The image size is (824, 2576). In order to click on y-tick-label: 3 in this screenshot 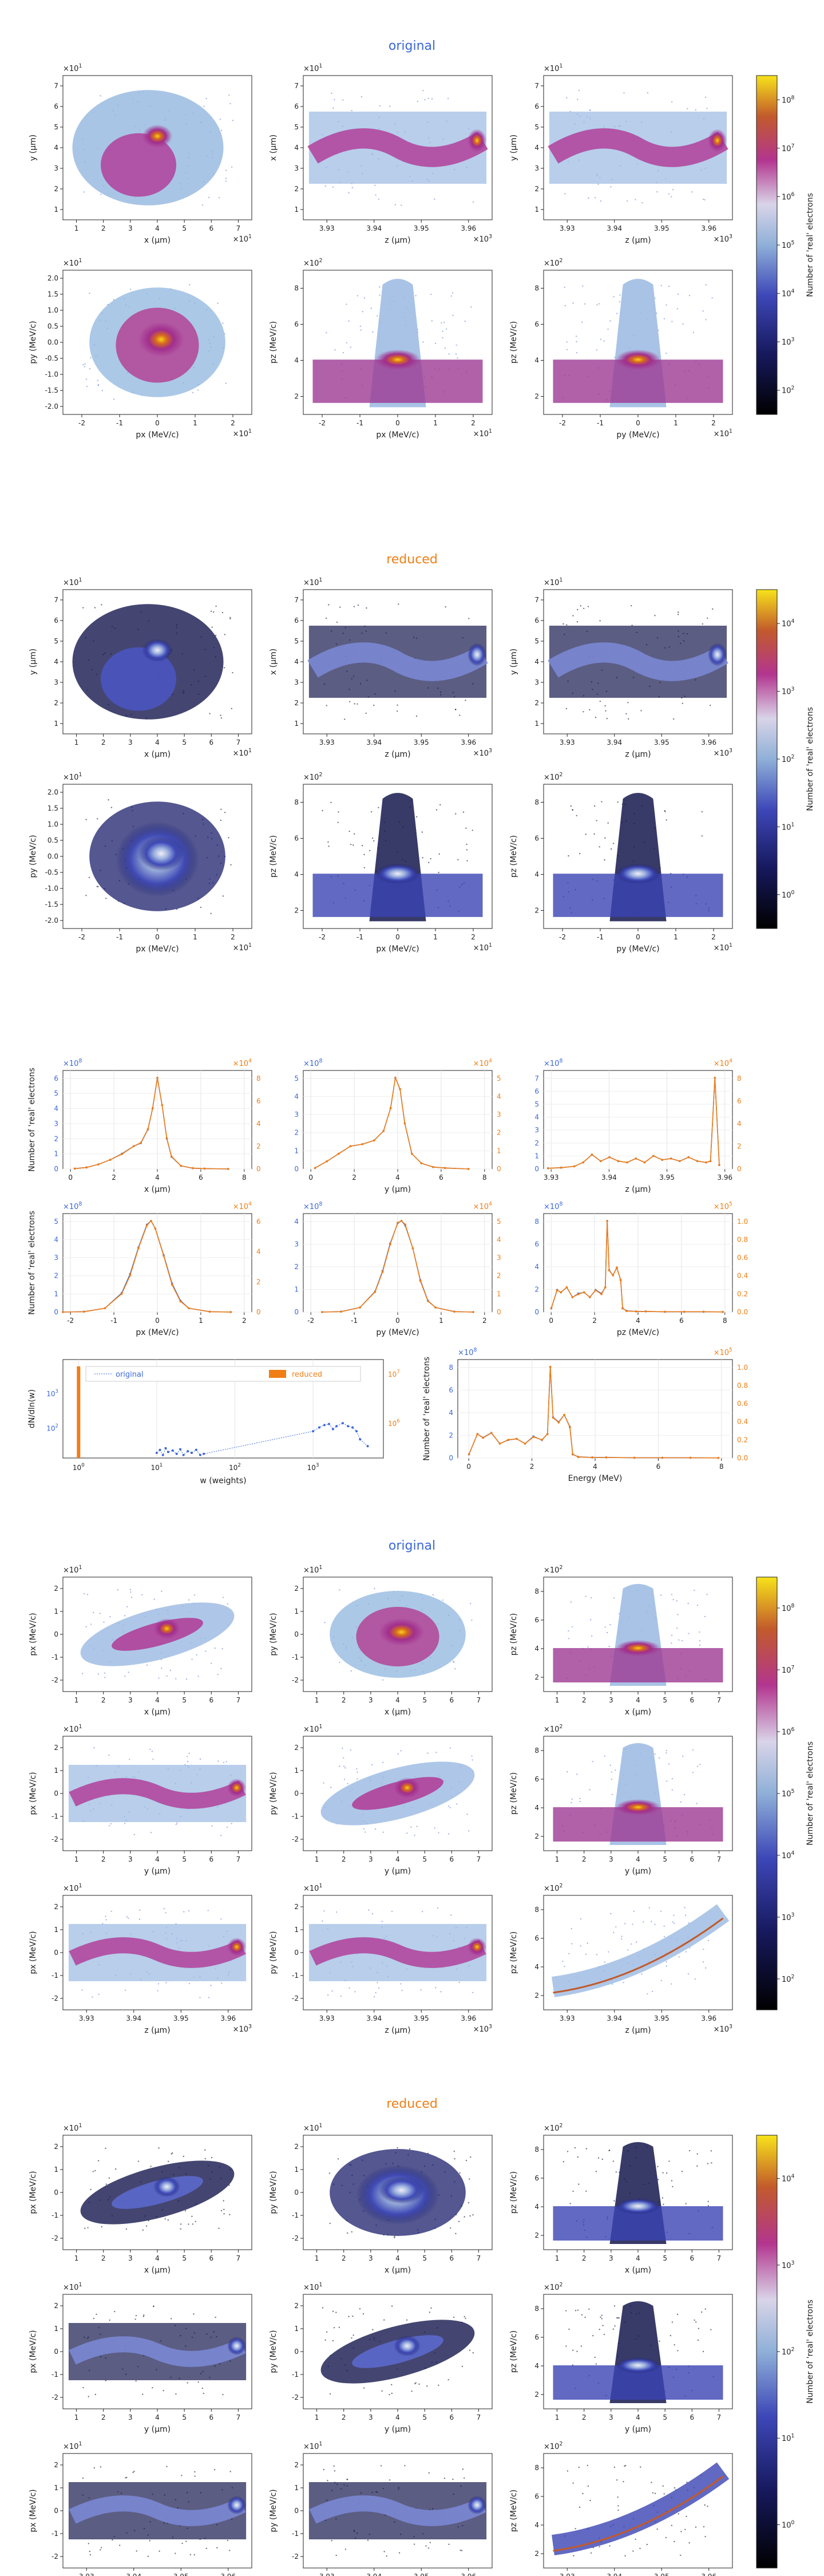, I will do `click(536, 682)`.